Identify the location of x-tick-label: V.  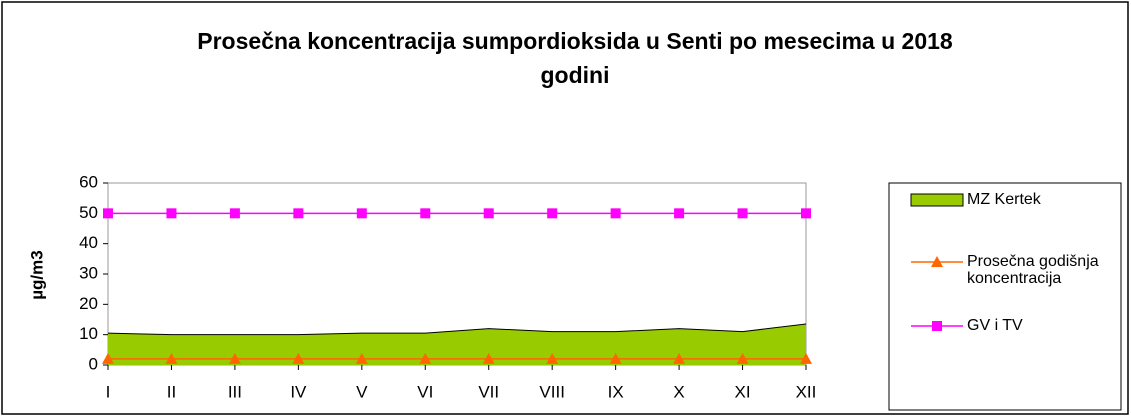
(362, 391).